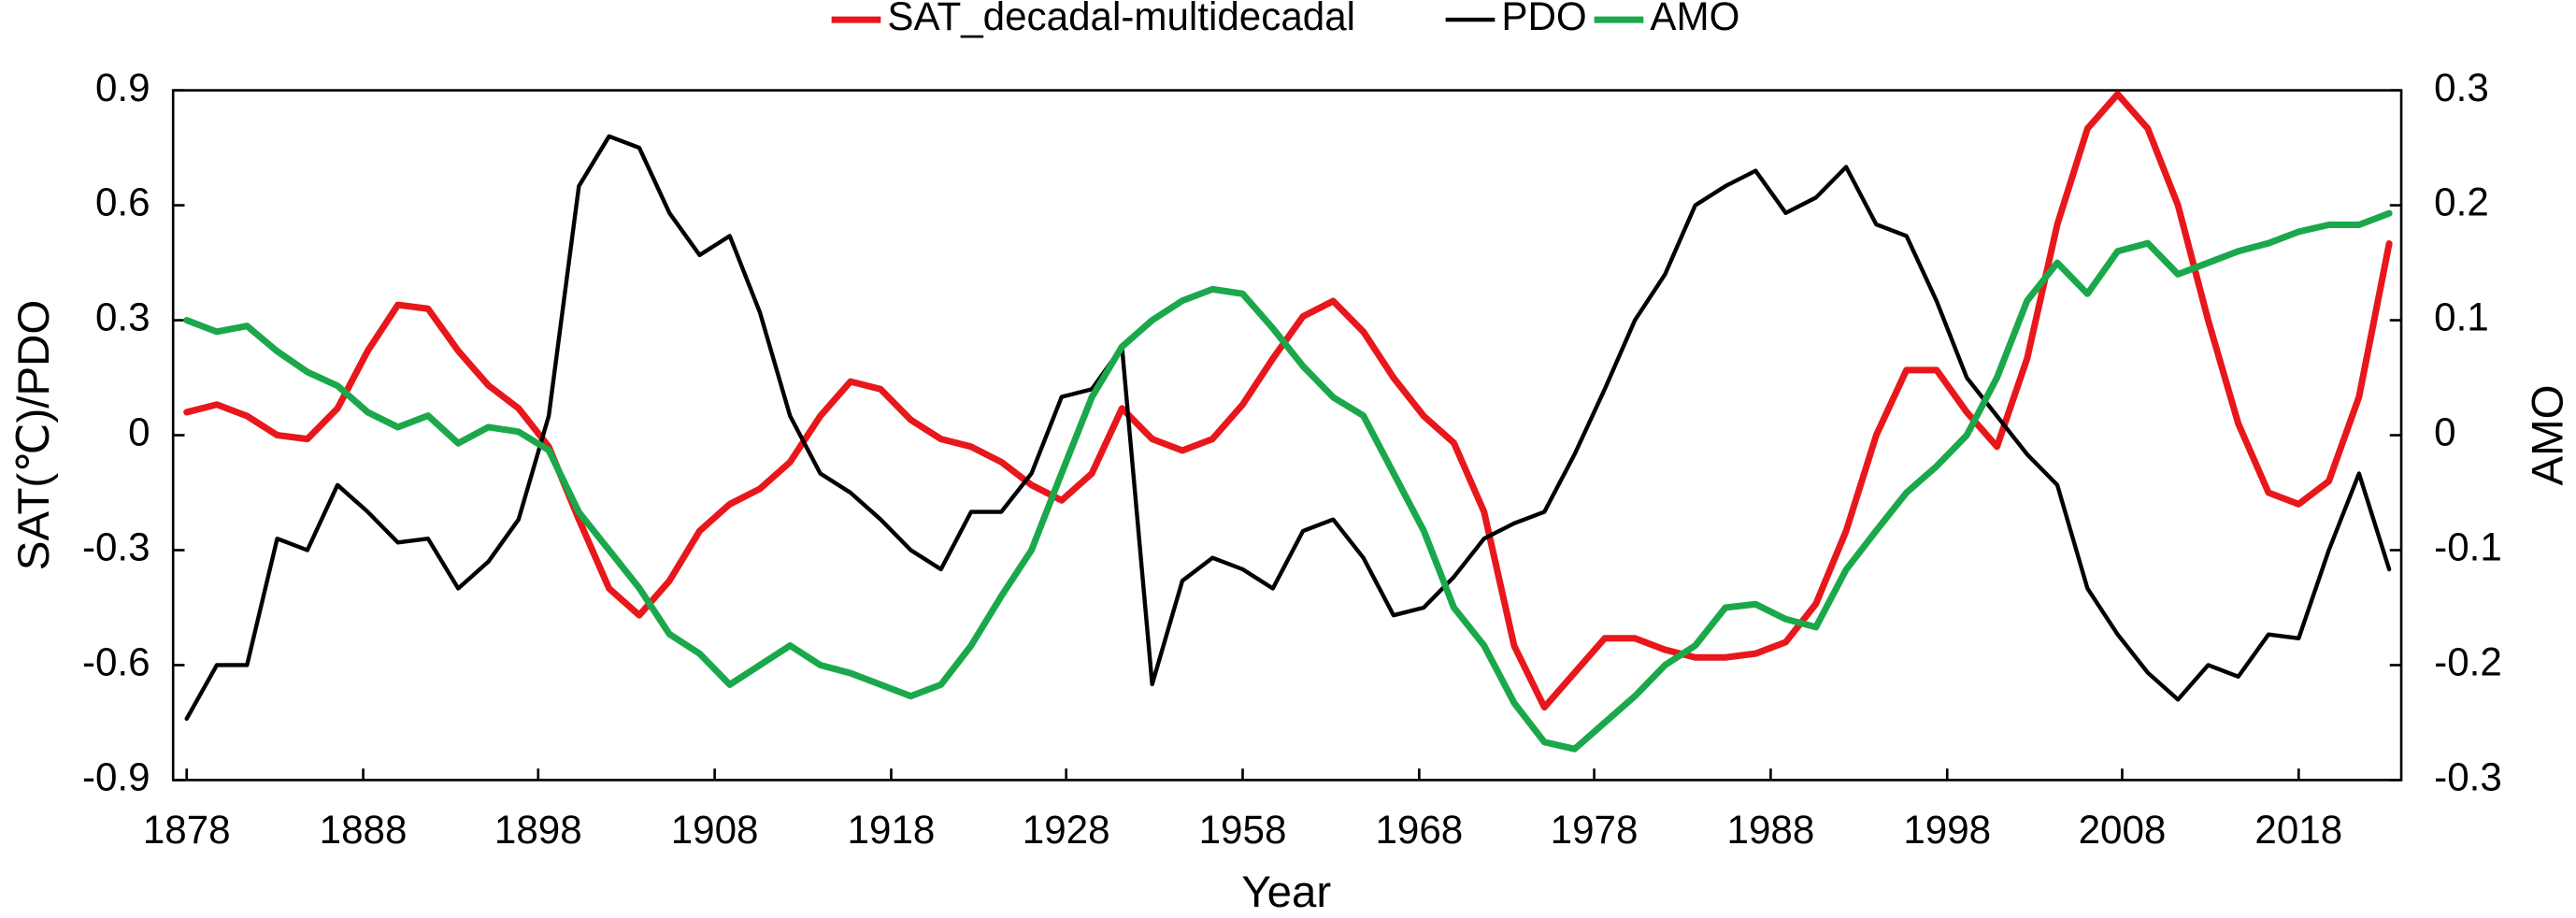 The width and height of the screenshot is (2576, 918). Describe the element at coordinates (2468, 547) in the screenshot. I see `y2-tick-label: -0.1` at that location.